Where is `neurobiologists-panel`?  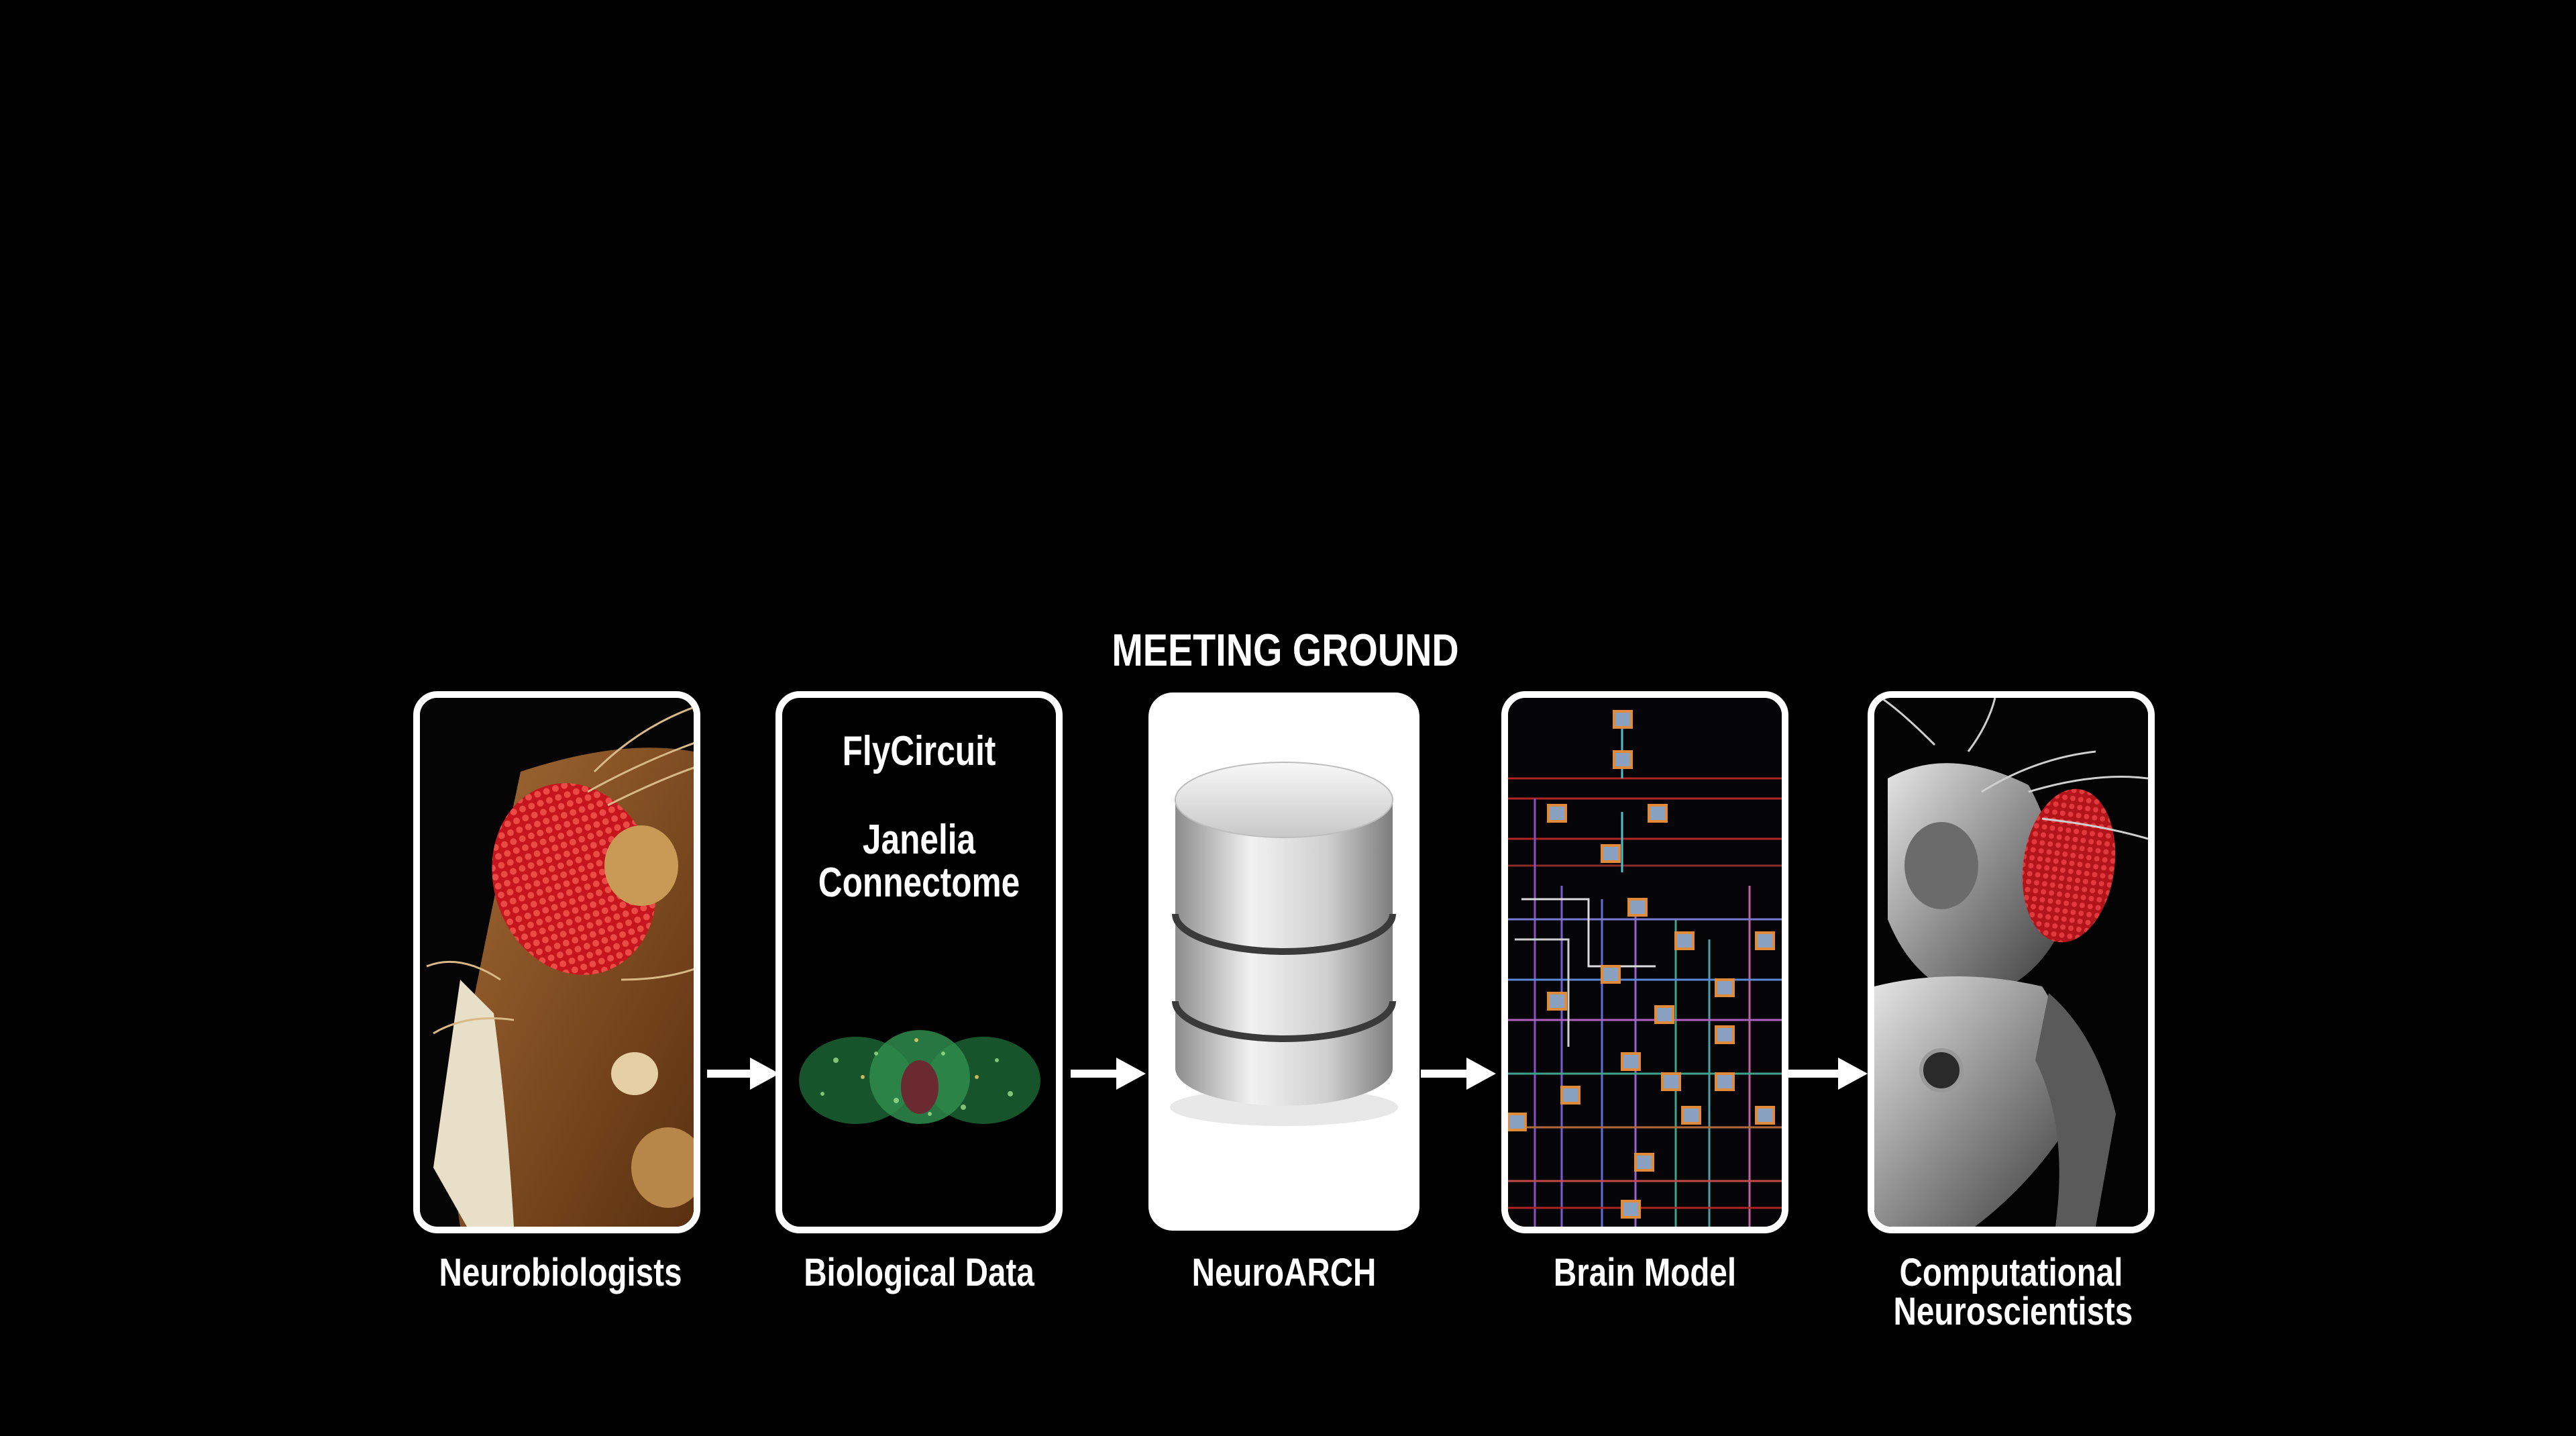 neurobiologists-panel is located at coordinates (556, 962).